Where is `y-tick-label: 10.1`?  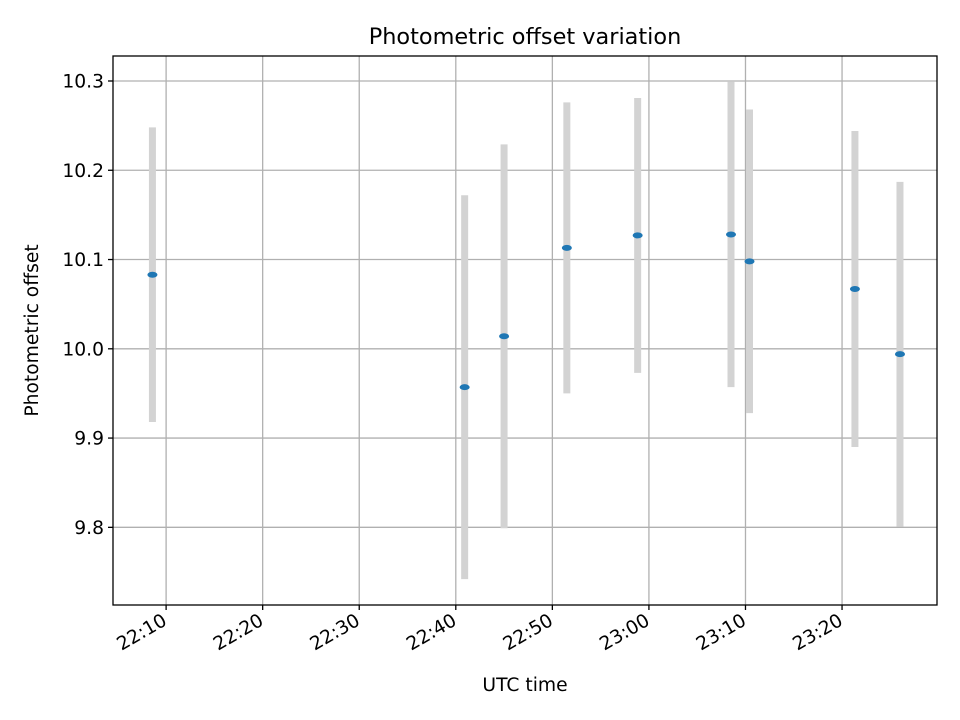
y-tick-label: 10.1 is located at coordinates (83, 260).